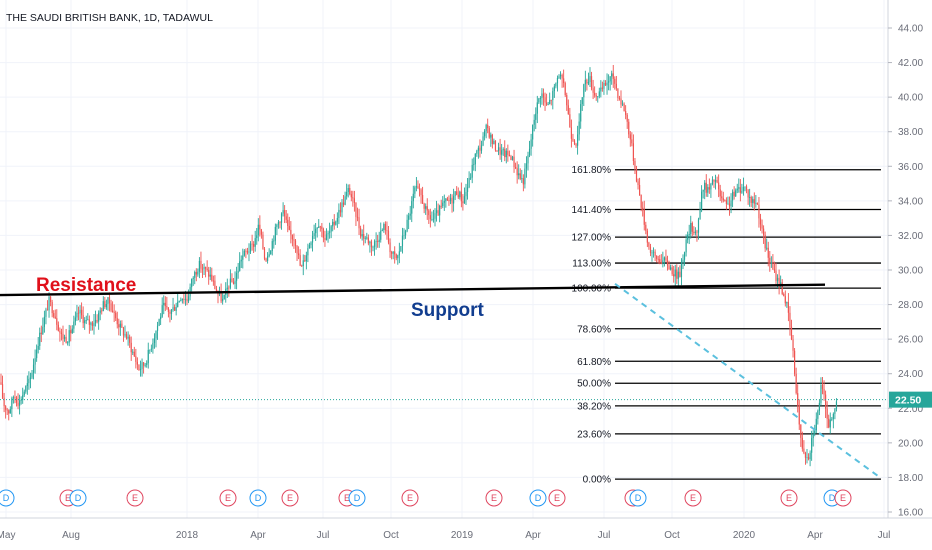  I want to click on fib-level-label: 61.80%, so click(594, 362).